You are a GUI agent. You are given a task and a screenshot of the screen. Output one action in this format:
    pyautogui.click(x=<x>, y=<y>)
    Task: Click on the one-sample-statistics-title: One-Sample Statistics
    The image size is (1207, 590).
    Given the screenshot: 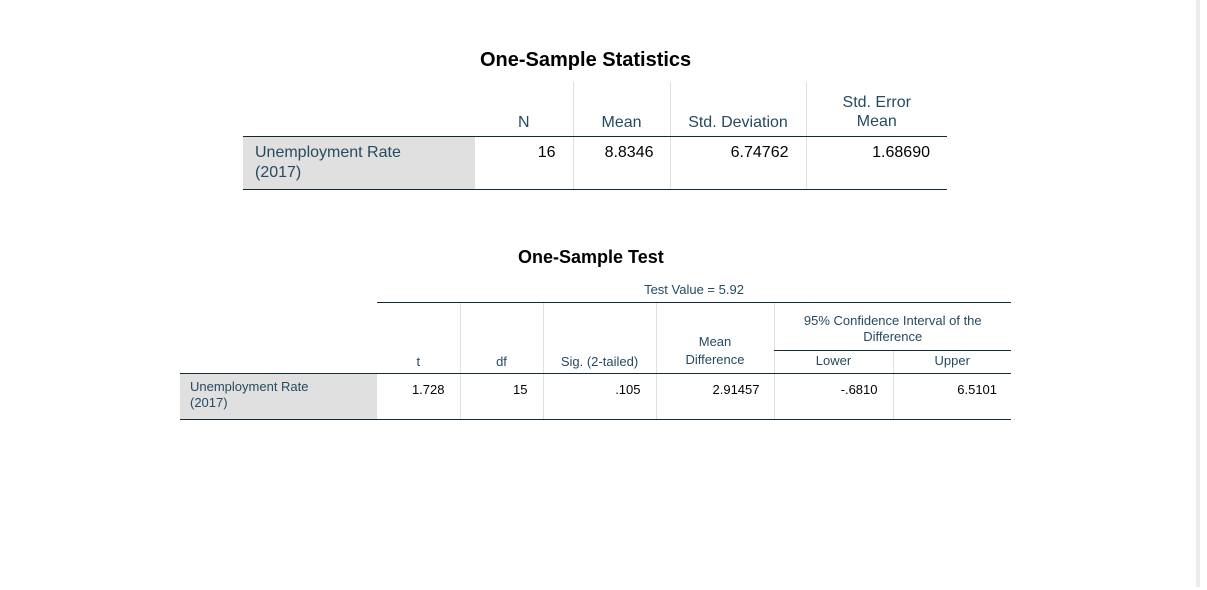 What is the action you would take?
    pyautogui.click(x=586, y=60)
    